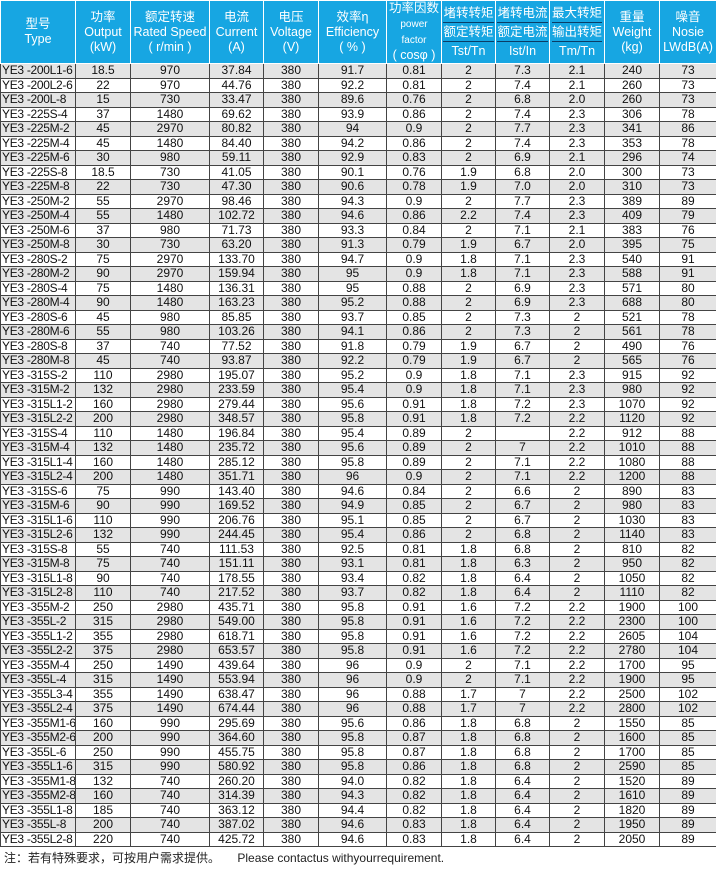 The width and height of the screenshot is (716, 869). Describe the element at coordinates (352, 46) in the screenshot. I see `header-text: ( % )` at that location.